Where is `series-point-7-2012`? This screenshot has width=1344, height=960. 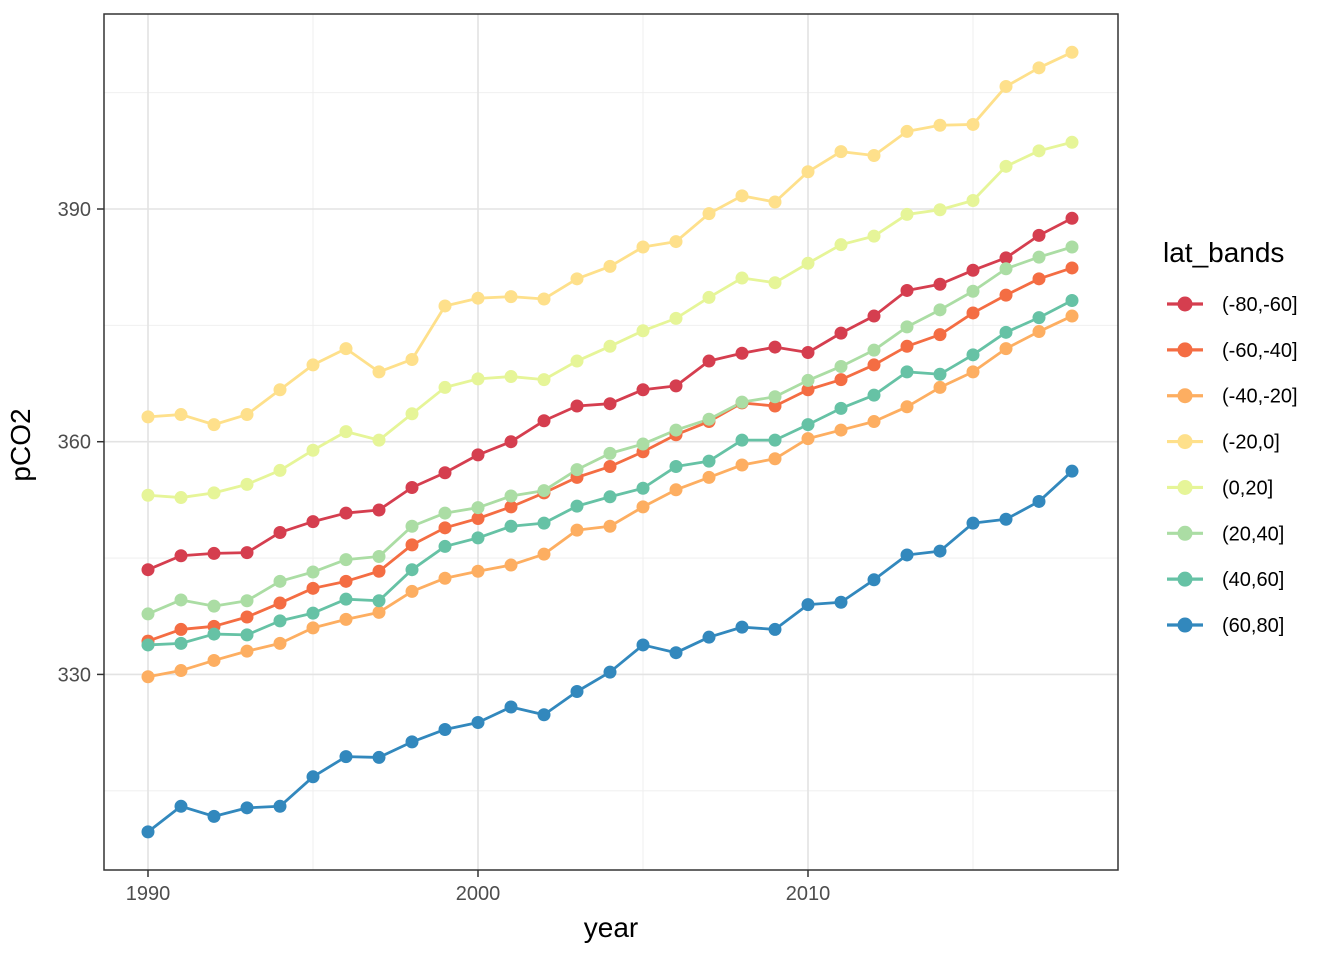 series-point-7-2012 is located at coordinates (874, 580).